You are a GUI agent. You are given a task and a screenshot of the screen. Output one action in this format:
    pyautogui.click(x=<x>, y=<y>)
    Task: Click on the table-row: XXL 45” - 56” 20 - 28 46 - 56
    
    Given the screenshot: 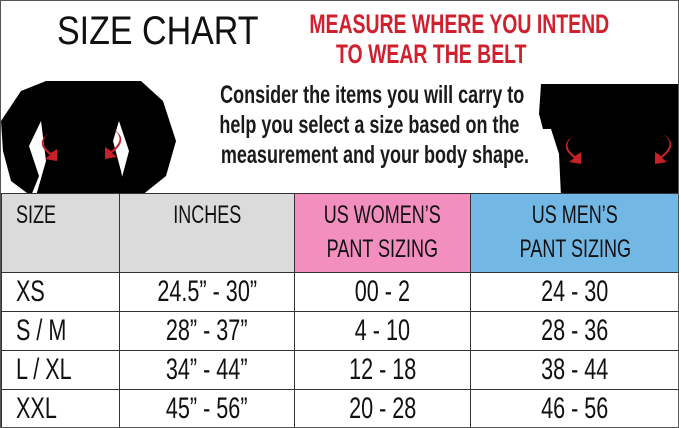 What is the action you would take?
    pyautogui.click(x=339, y=408)
    